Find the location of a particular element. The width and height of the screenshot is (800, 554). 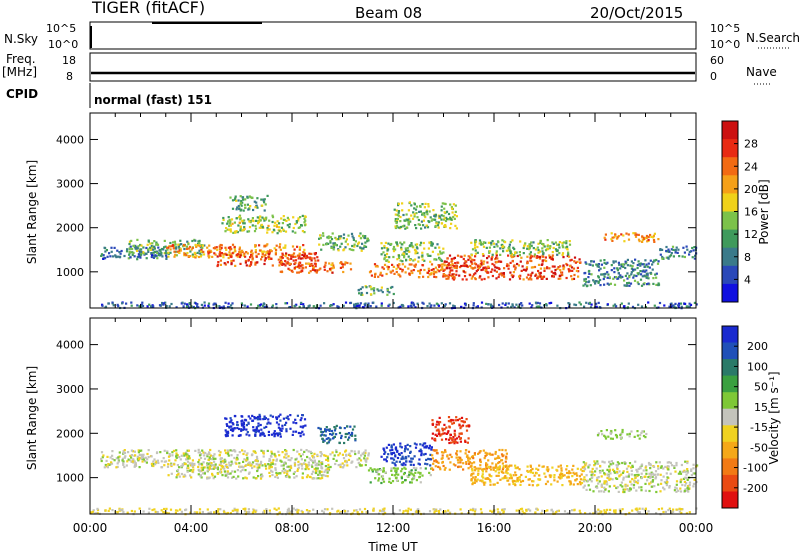

colorbar-tick-label: 16 is located at coordinates (751, 212).